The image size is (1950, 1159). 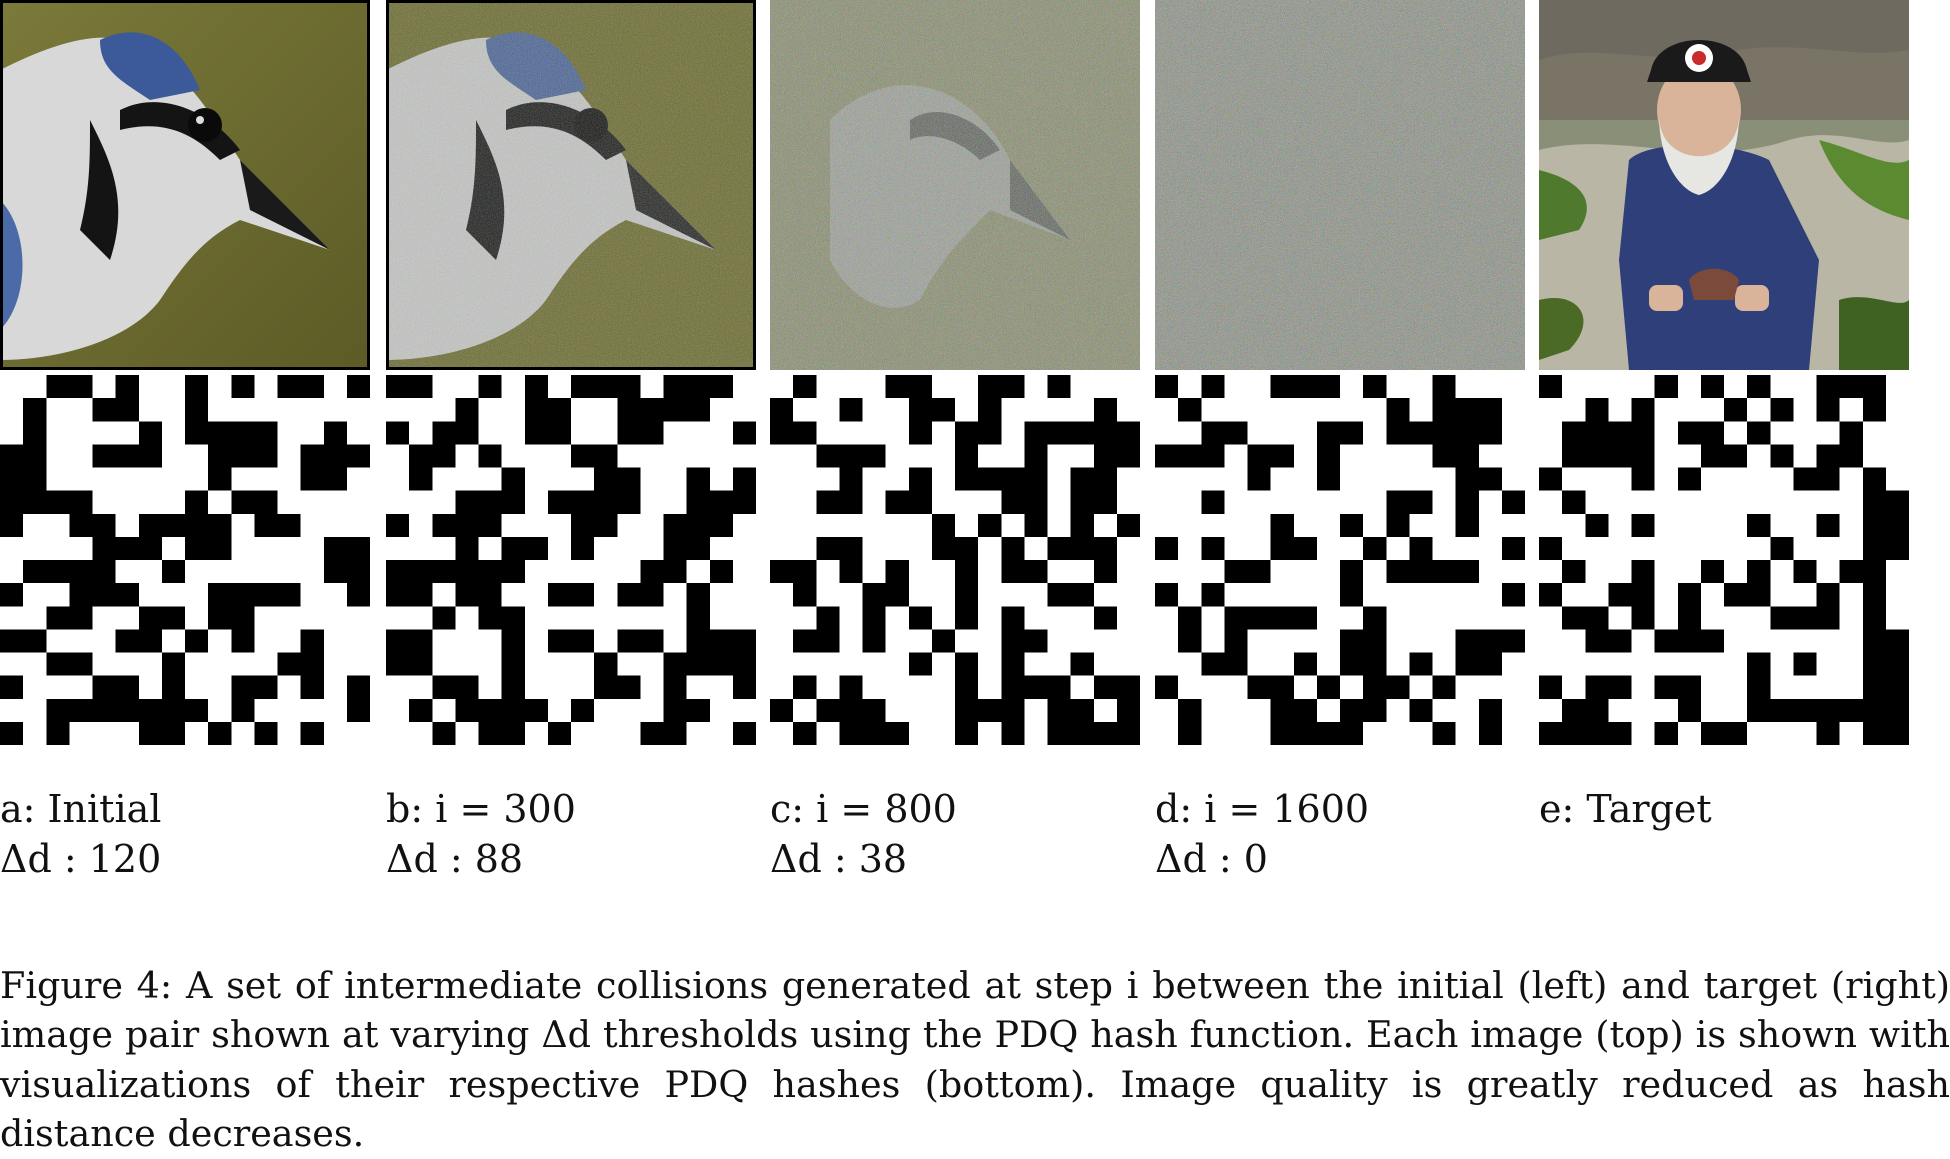 I want to click on hash-grid-a, so click(x=185, y=560).